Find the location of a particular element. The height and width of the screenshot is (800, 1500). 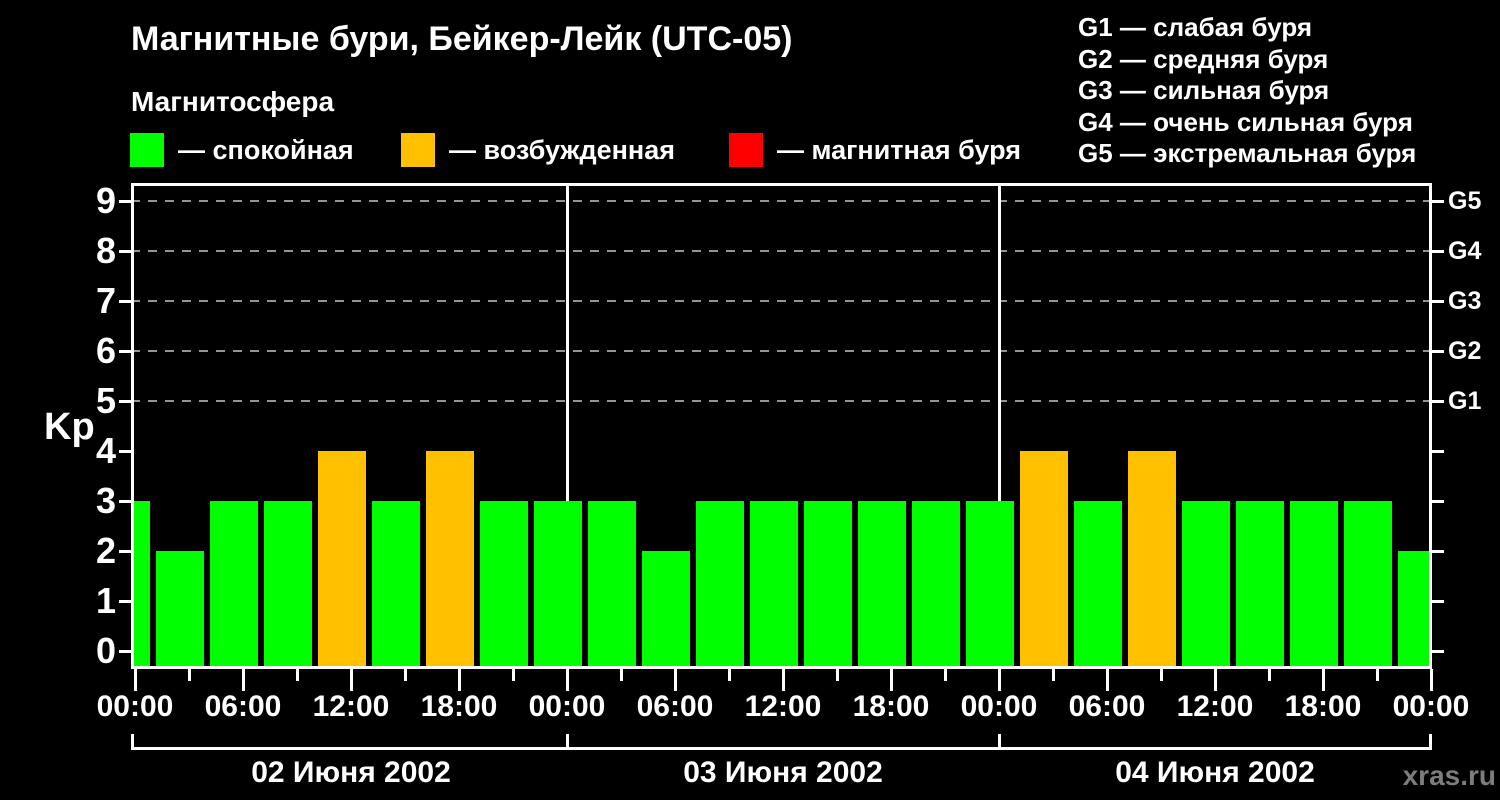

legend-item-storm: — магнитная буря is located at coordinates (875, 150).